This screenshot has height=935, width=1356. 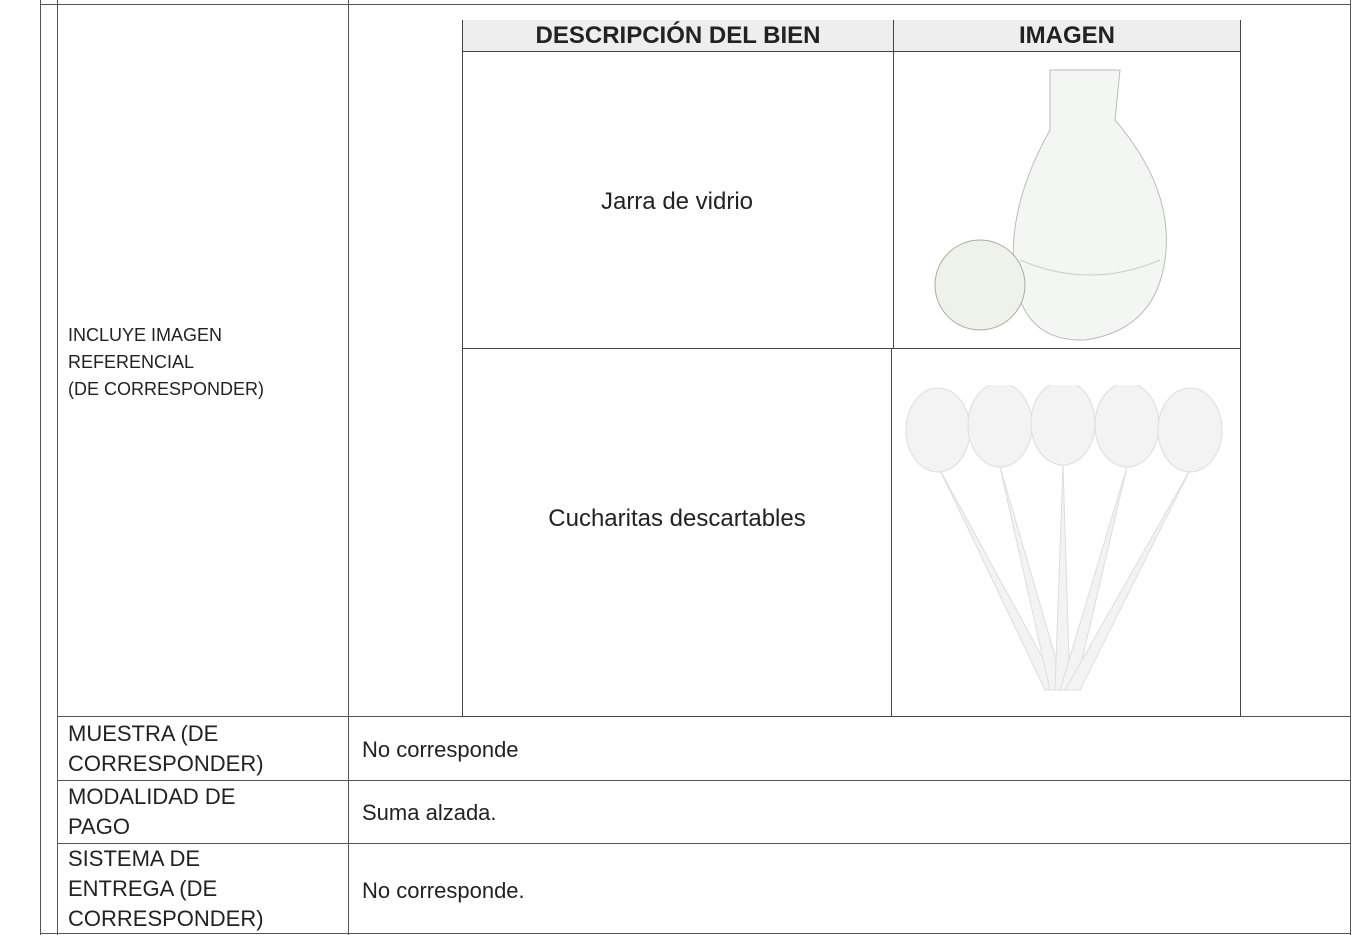 I want to click on header-cell: IMAGEN, so click(x=1067, y=36).